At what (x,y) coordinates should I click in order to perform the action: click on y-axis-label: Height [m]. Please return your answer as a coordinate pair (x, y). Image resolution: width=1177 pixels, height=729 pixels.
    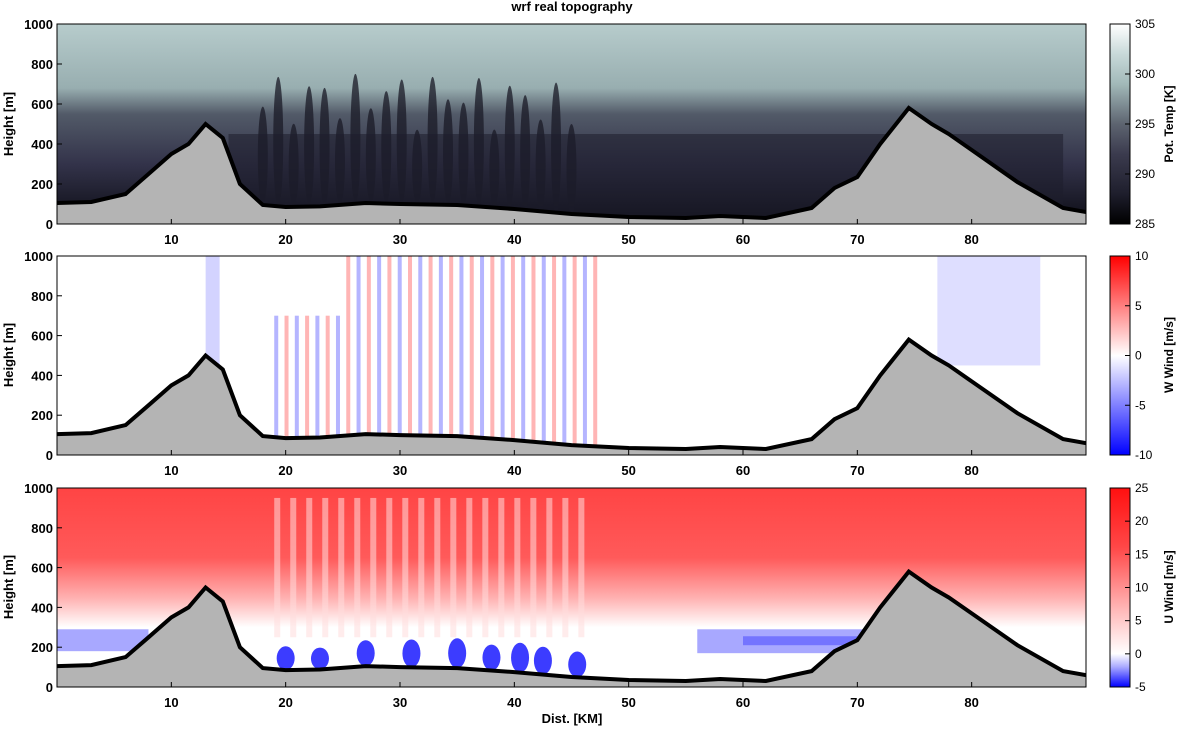
    Looking at the image, I should click on (8, 355).